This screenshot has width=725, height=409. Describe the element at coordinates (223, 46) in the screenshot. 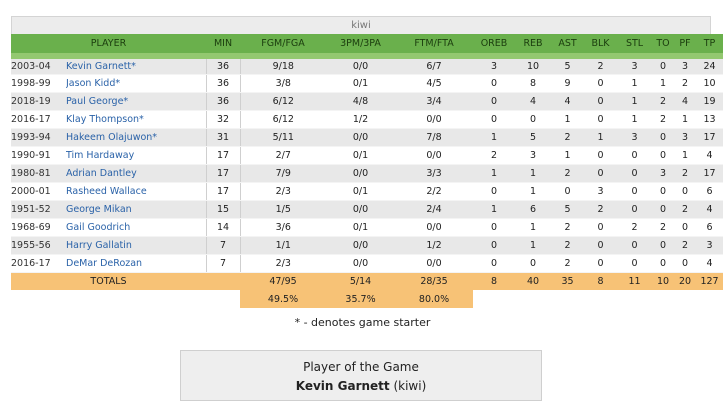

I see `col-min: MIN` at that location.